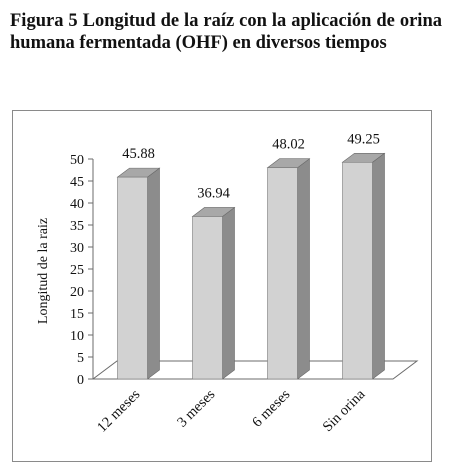 This screenshot has height=473, width=453. Describe the element at coordinates (77, 204) in the screenshot. I see `y-tick-label: 40` at that location.